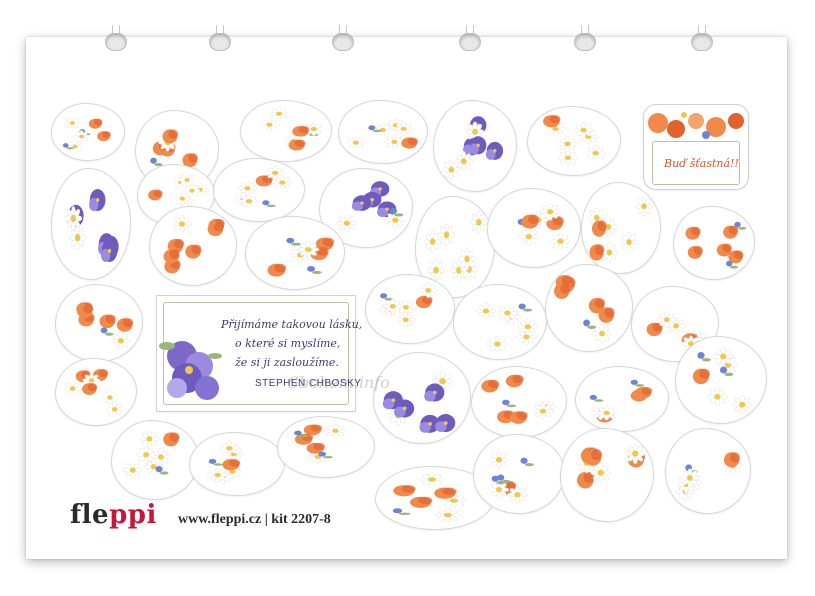  I want to click on quote-line-2: o které si myslíme,, so click(288, 343).